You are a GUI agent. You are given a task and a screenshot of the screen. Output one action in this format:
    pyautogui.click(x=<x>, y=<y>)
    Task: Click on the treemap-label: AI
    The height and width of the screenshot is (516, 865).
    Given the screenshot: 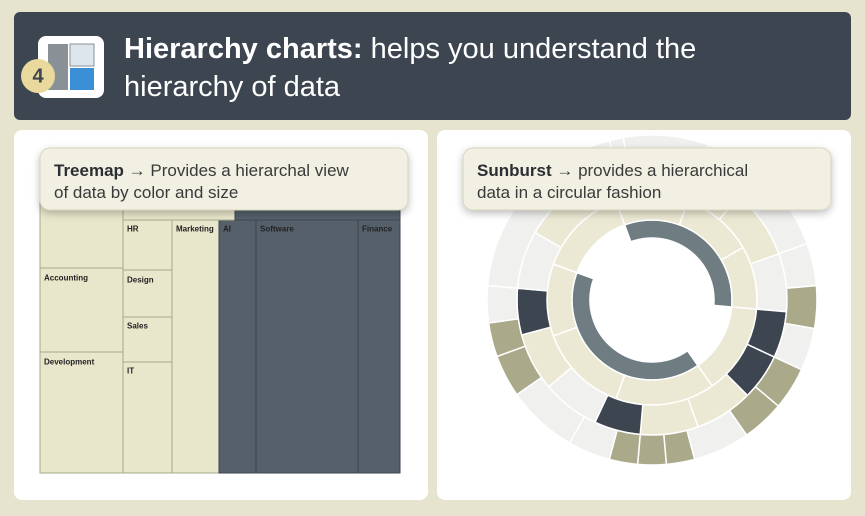 What is the action you would take?
    pyautogui.click(x=227, y=229)
    